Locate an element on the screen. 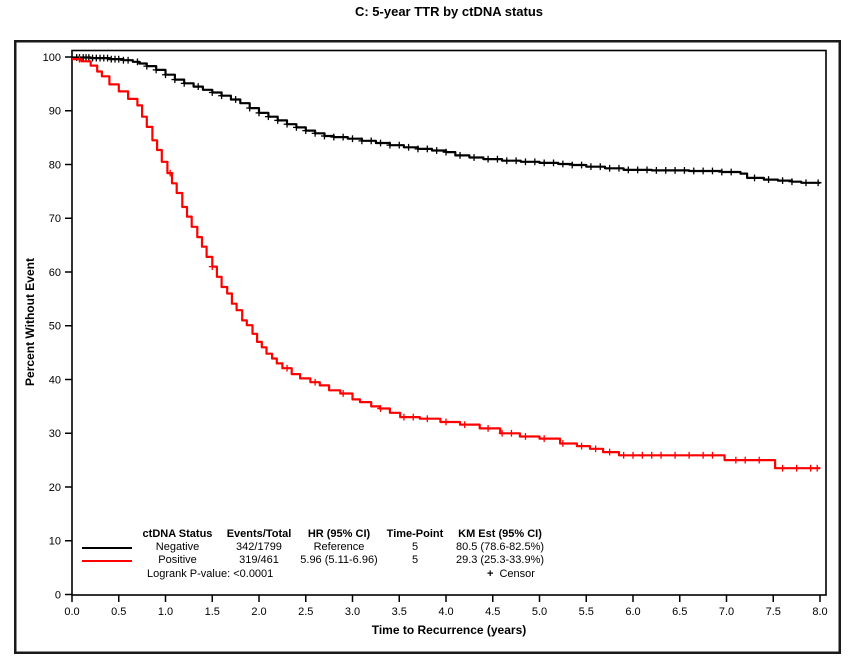 This screenshot has width=857, height=666. negative-timepoint: 5 is located at coordinates (415, 547).